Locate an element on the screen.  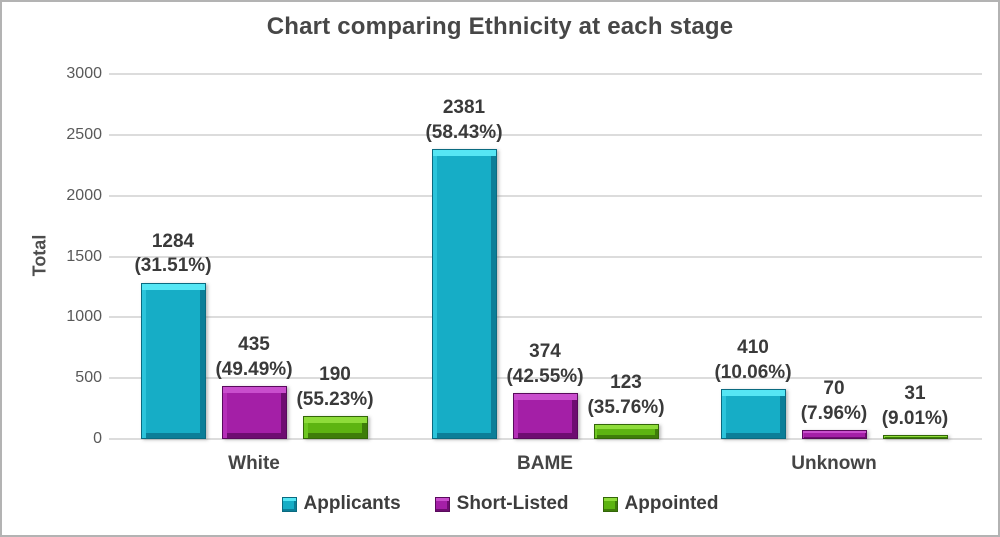
bar-percentage: (10.06%) is located at coordinates (753, 372).